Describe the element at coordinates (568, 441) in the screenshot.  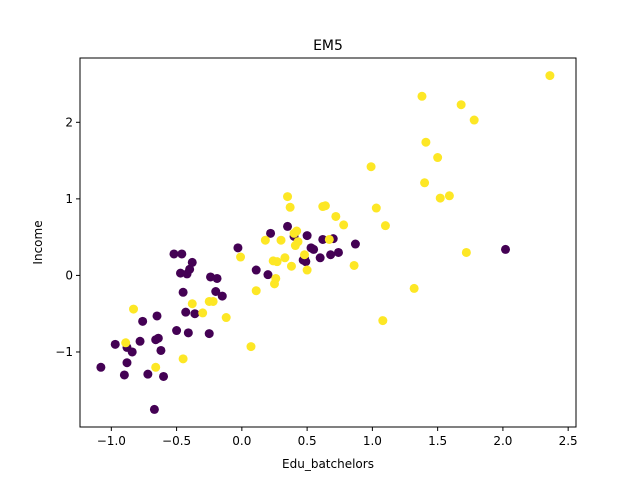
I see `x-tick-label: 2.5` at that location.